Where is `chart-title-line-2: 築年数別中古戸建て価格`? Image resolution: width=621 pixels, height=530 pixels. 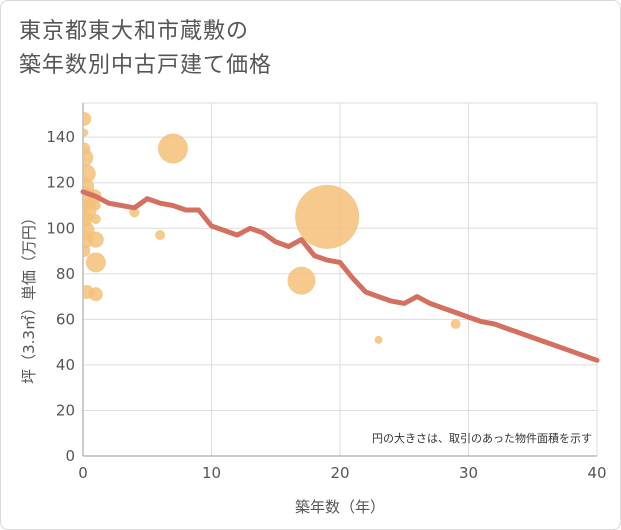 chart-title-line-2: 築年数別中古戸建て価格 is located at coordinates (146, 65).